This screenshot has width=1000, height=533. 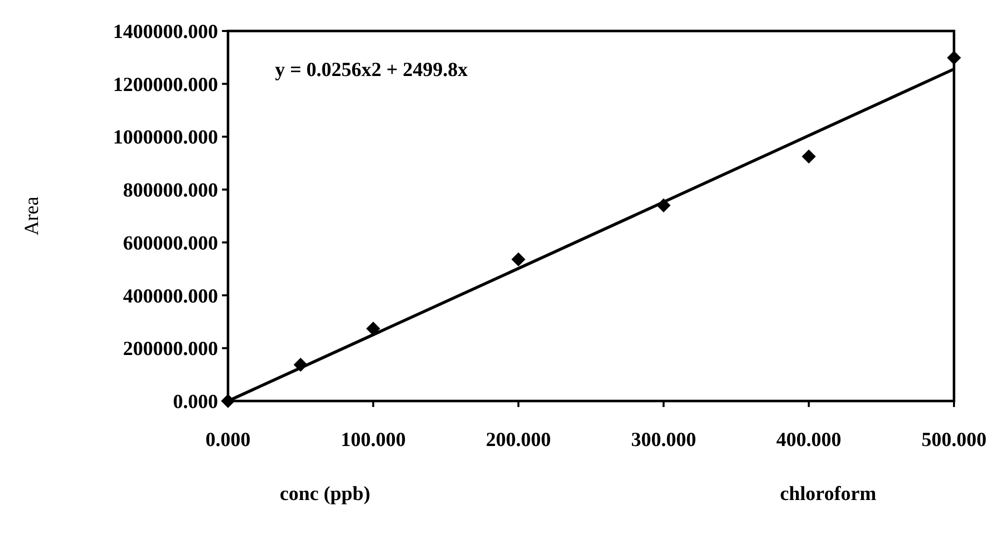 What do you see at coordinates (165, 137) in the screenshot?
I see `y-tick-label: 1000000.000` at bounding box center [165, 137].